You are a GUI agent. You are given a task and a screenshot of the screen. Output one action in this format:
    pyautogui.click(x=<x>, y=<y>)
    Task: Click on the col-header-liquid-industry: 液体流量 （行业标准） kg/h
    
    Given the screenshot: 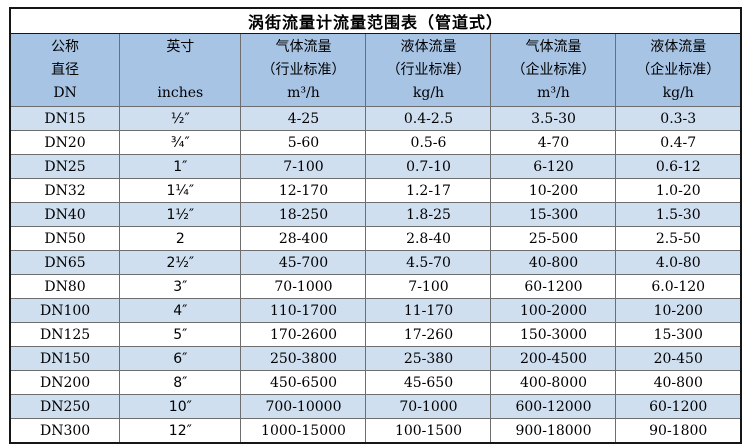 What is the action you would take?
    pyautogui.click(x=428, y=70)
    